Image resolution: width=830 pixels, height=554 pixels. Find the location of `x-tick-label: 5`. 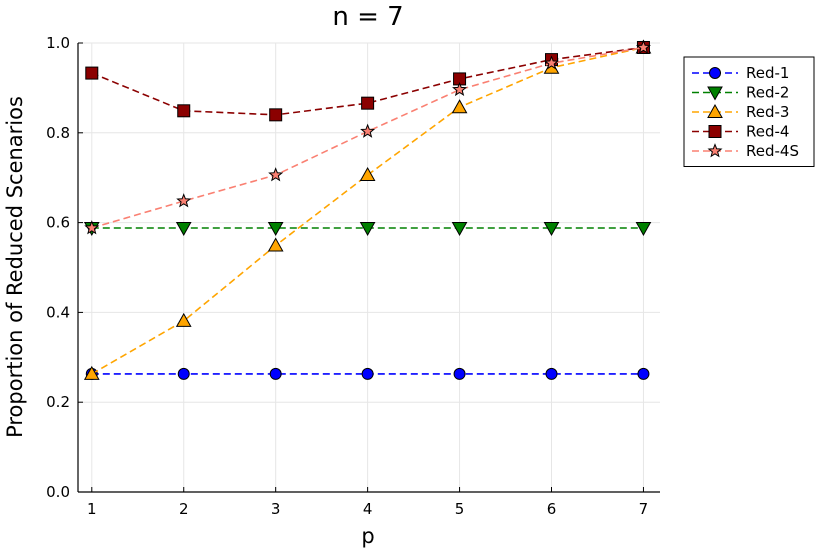

x-tick-label: 5 is located at coordinates (460, 509).